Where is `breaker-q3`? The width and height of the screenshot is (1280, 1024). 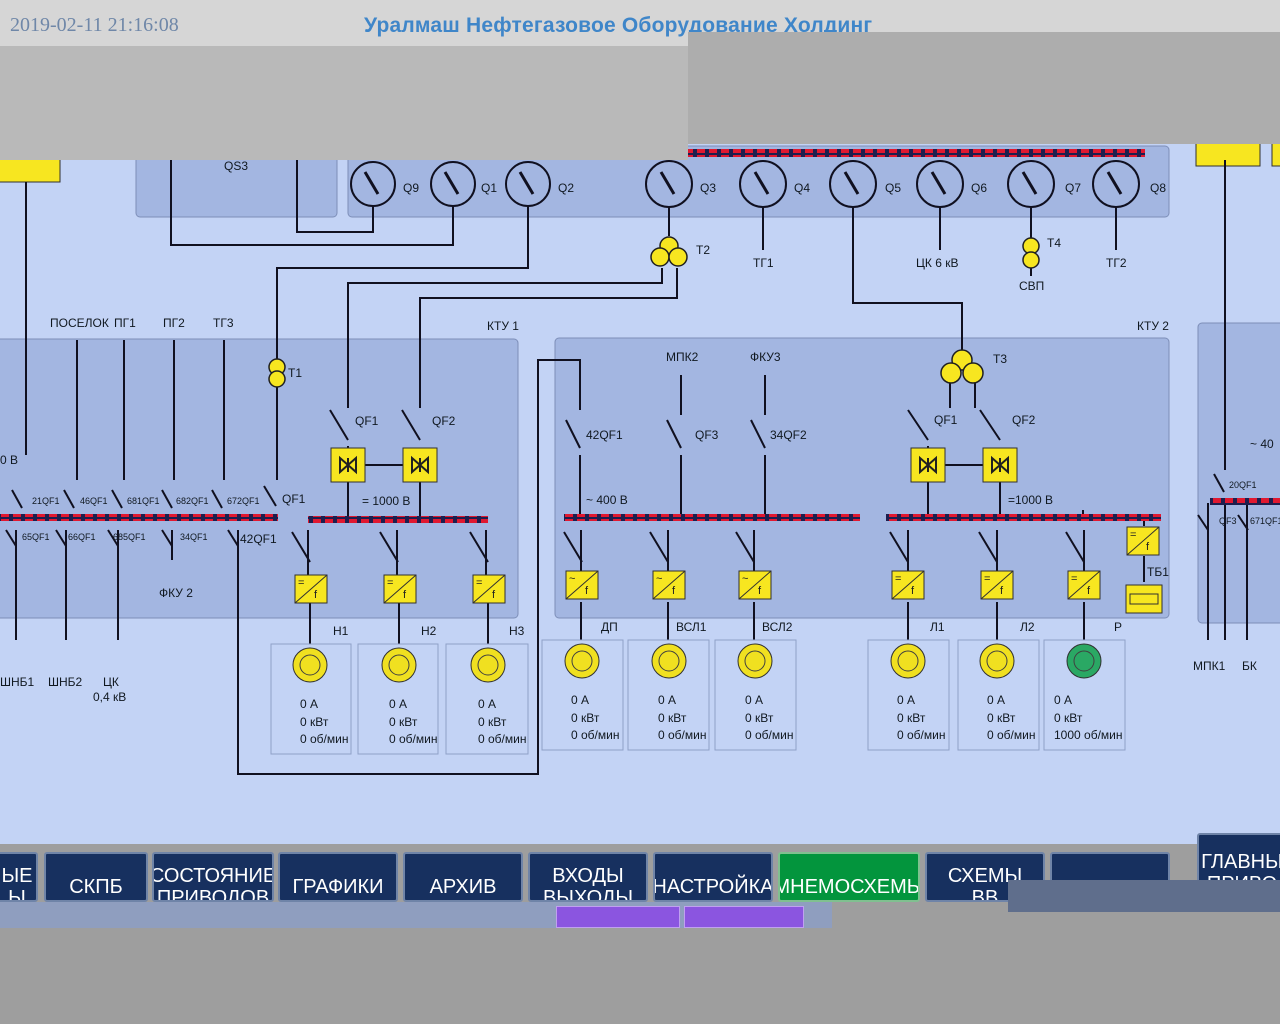 breaker-q3 is located at coordinates (669, 184).